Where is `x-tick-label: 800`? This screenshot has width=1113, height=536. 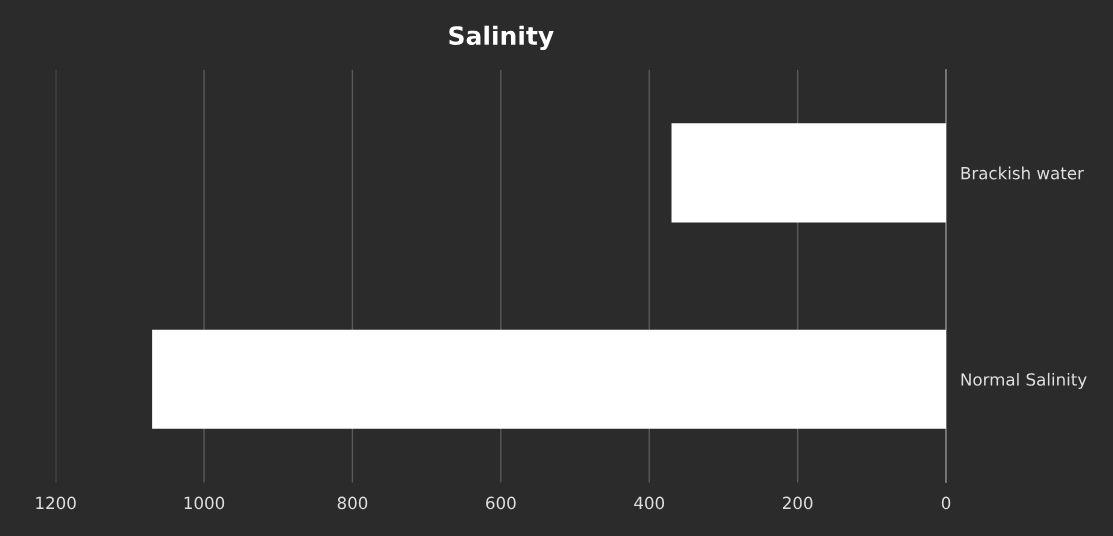
x-tick-label: 800 is located at coordinates (352, 503).